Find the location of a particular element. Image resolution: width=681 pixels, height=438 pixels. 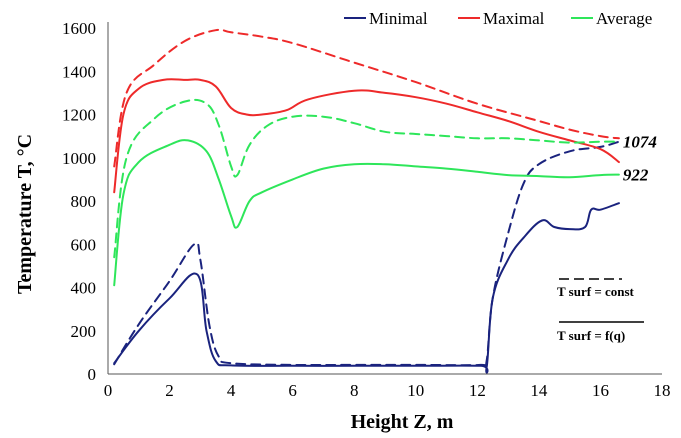

dashed-key-label: T surf = const is located at coordinates (596, 291).